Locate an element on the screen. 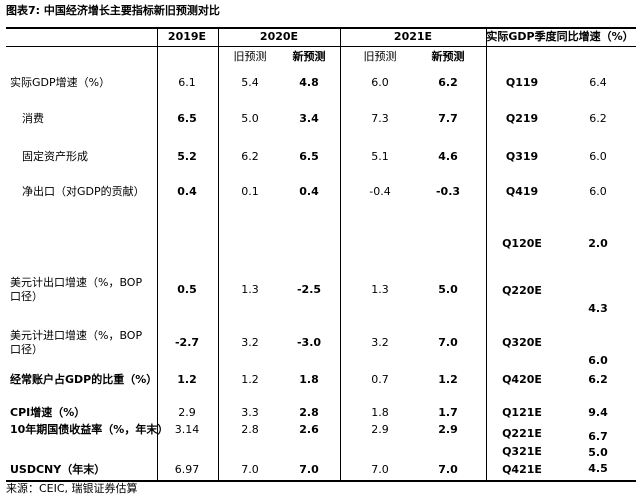 This screenshot has height=501, width=640. cell-value: -3.0 is located at coordinates (309, 342).